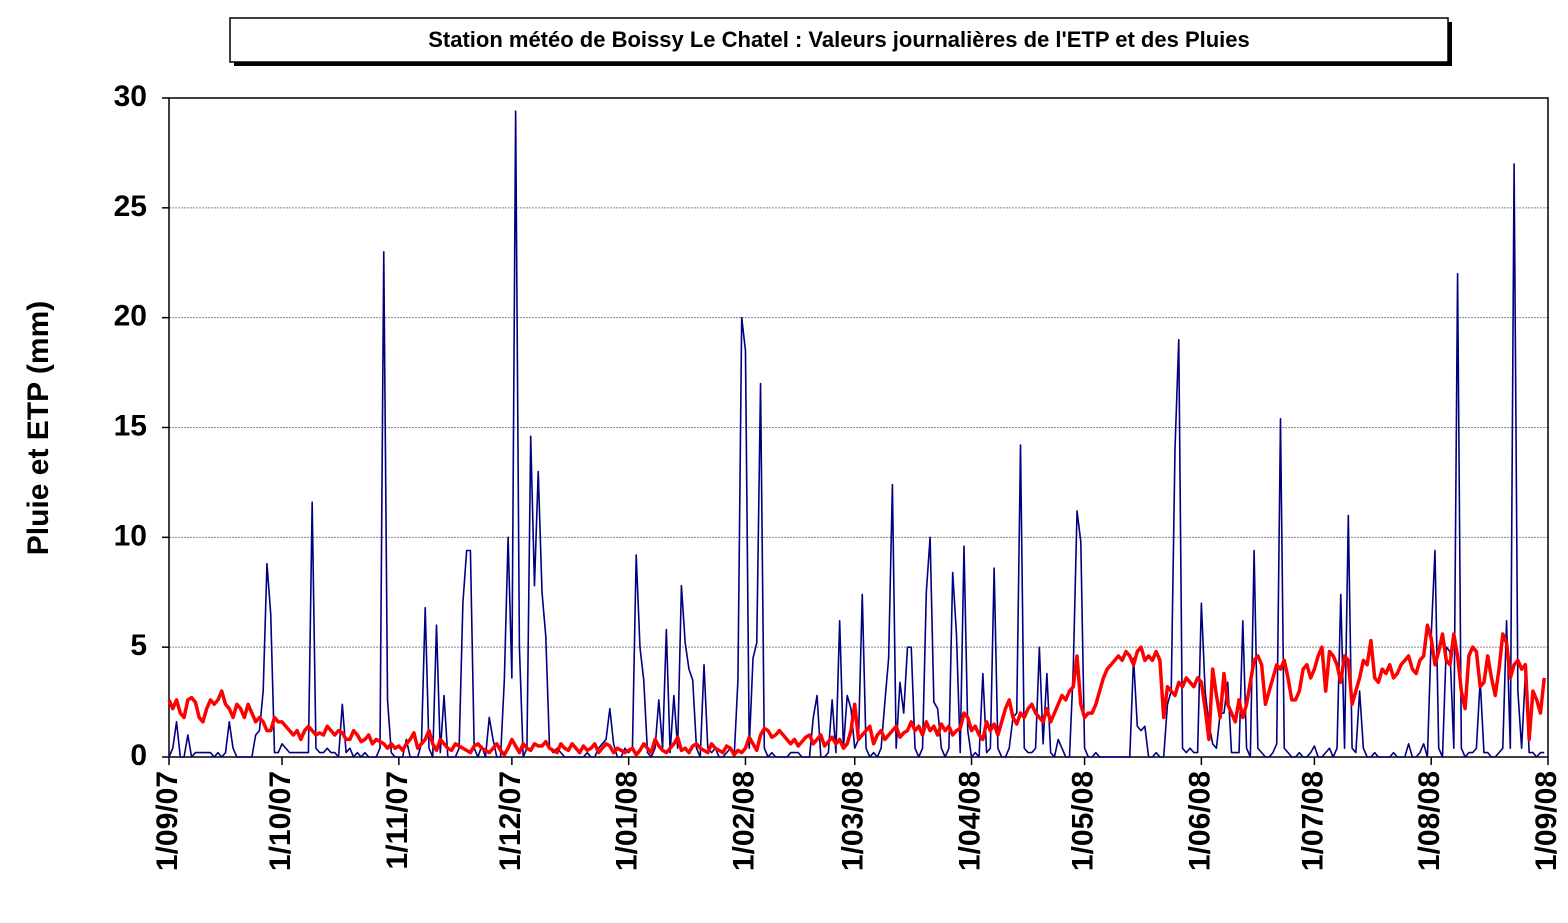  What do you see at coordinates (1082, 821) in the screenshot?
I see `x-tick-label: 1/05/08` at bounding box center [1082, 821].